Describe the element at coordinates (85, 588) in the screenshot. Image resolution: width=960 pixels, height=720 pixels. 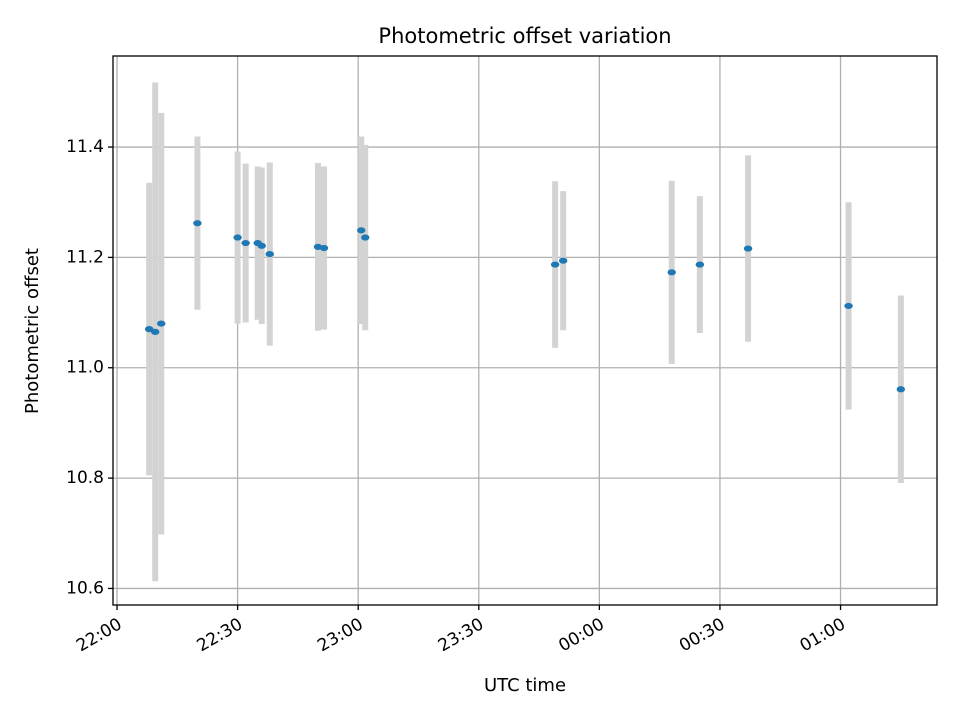
I see `y-tick-label: 10.6` at that location.